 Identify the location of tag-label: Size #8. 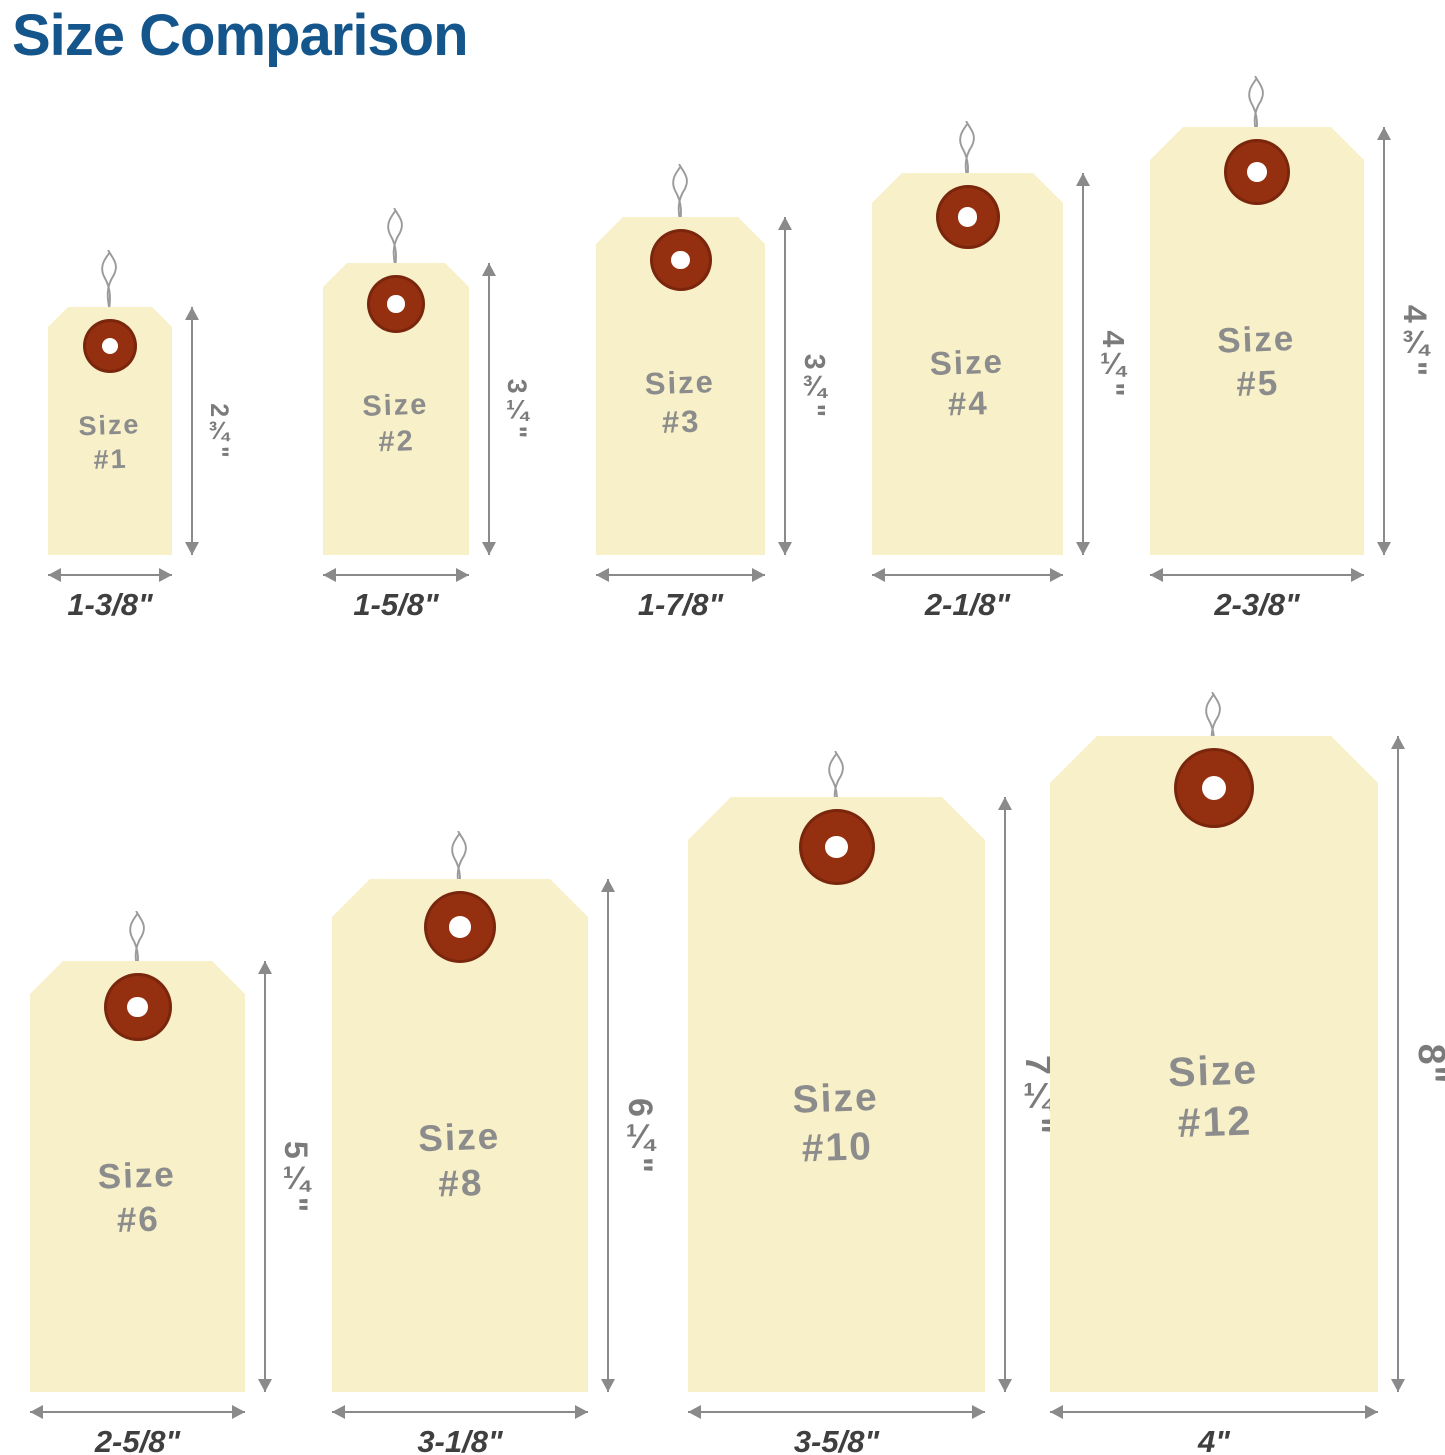
(459, 1160).